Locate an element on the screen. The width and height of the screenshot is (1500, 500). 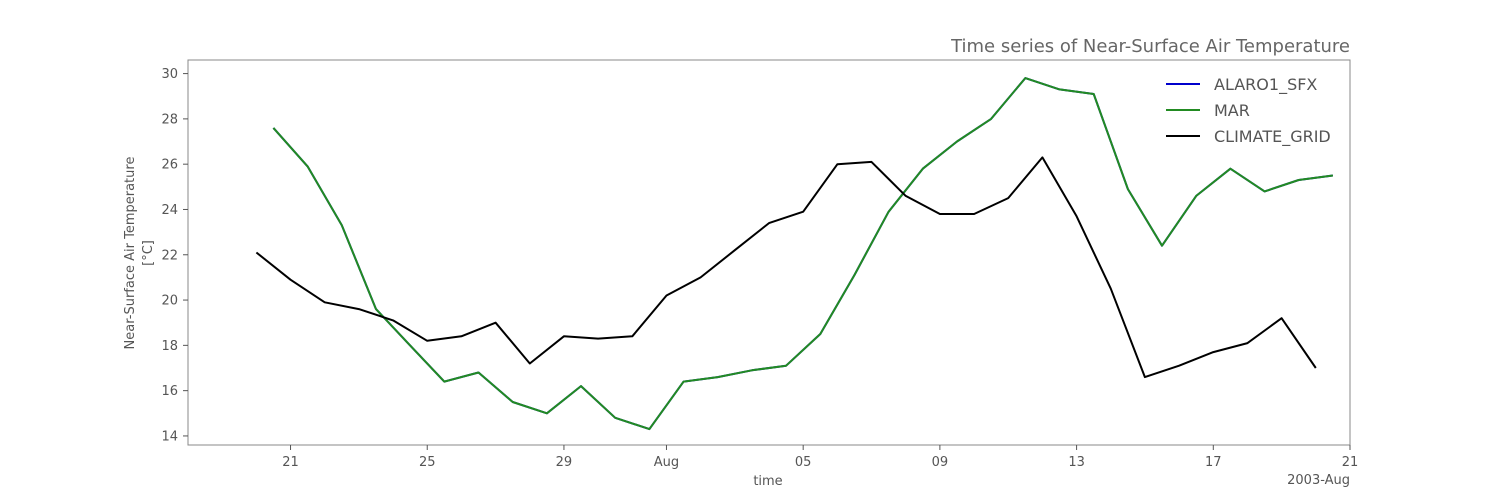
y-axis-label: Near-Surface Air Temperature is located at coordinates (130, 253).